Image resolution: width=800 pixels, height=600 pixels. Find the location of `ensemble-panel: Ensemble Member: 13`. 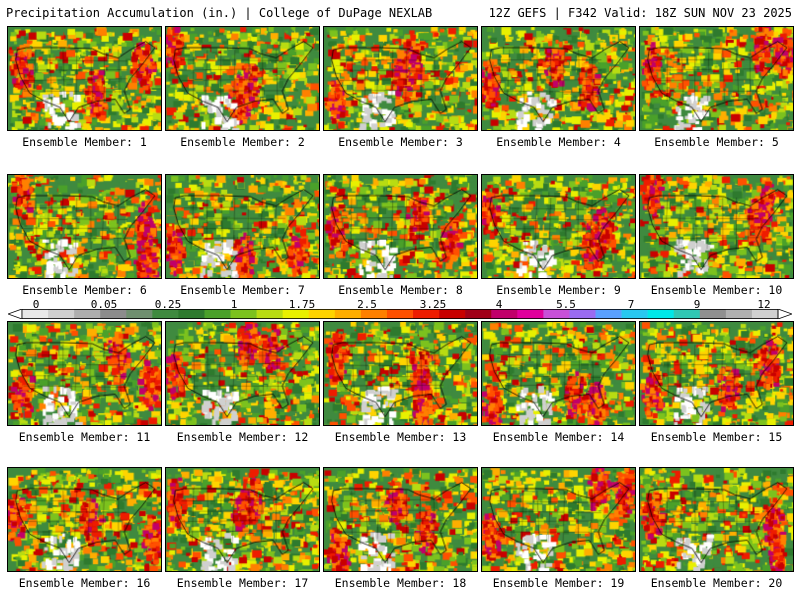

ensemble-panel: Ensemble Member: 13 is located at coordinates (400, 382).